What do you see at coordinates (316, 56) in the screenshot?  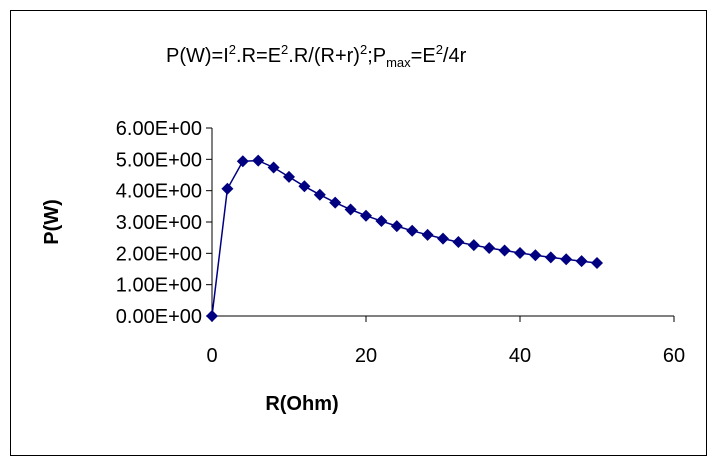 I see `chart-title: P(W)=I2.R=E2.R/(R+r)2;Pmax=E2/4r` at bounding box center [316, 56].